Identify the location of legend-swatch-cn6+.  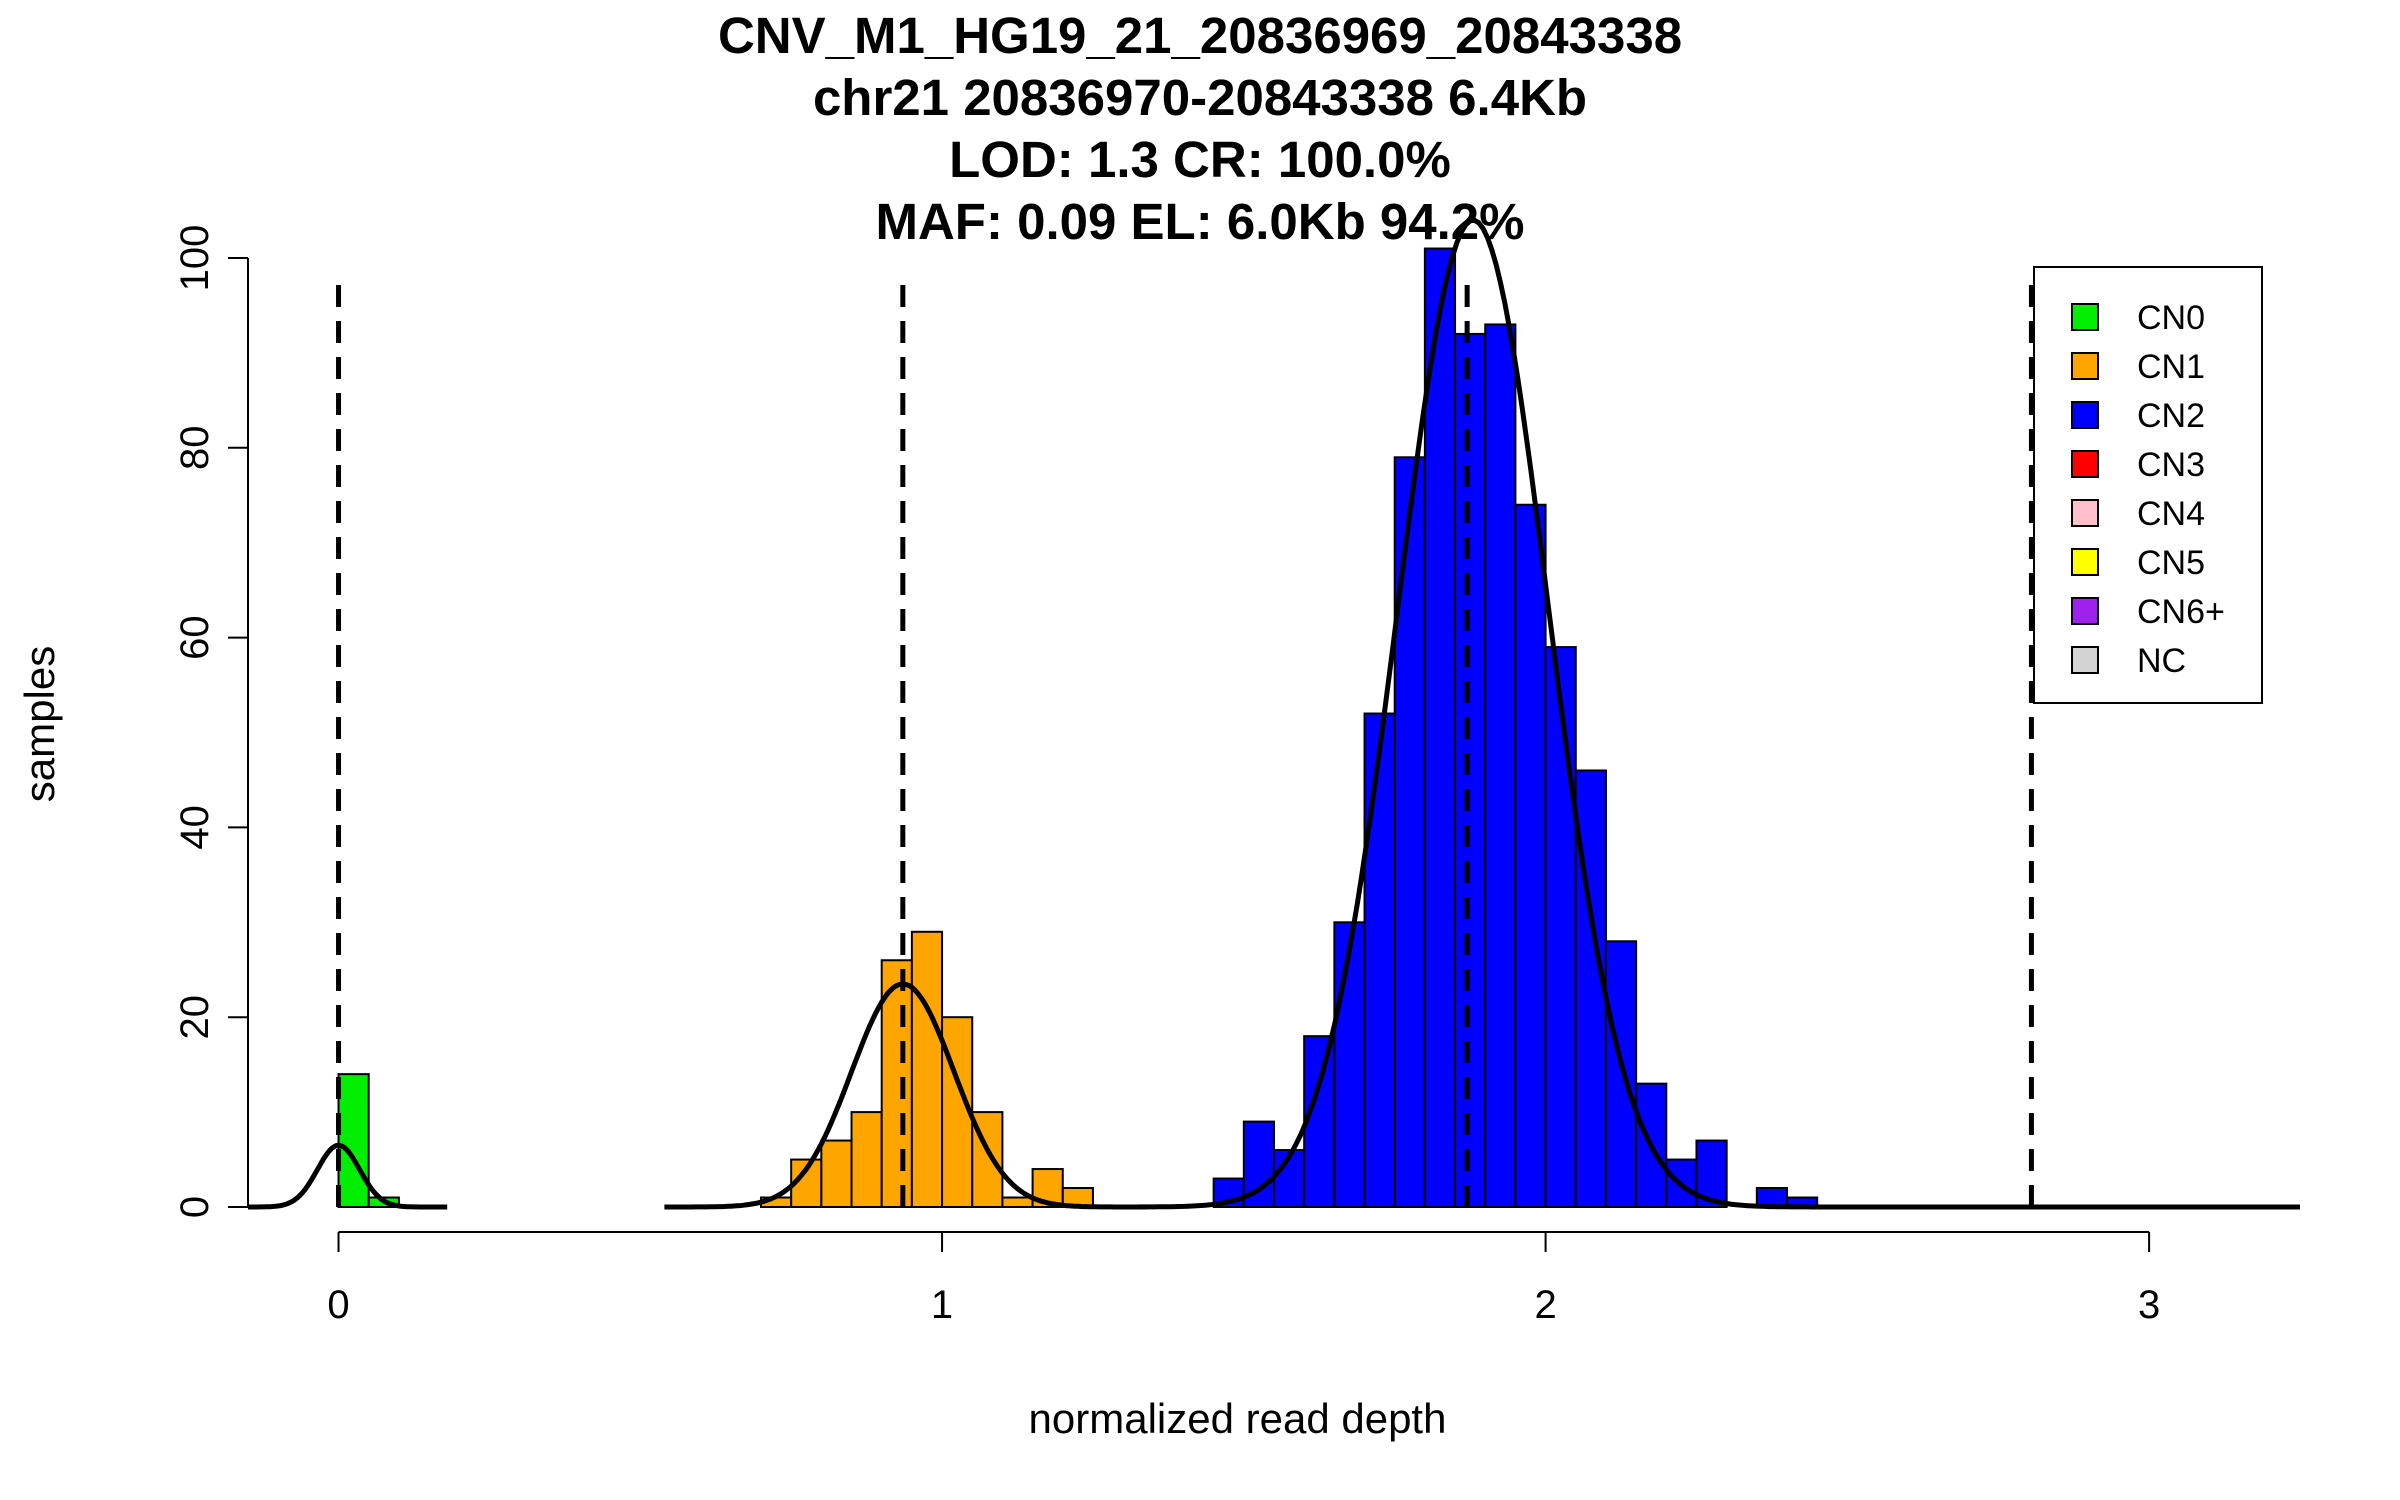
(2085, 611).